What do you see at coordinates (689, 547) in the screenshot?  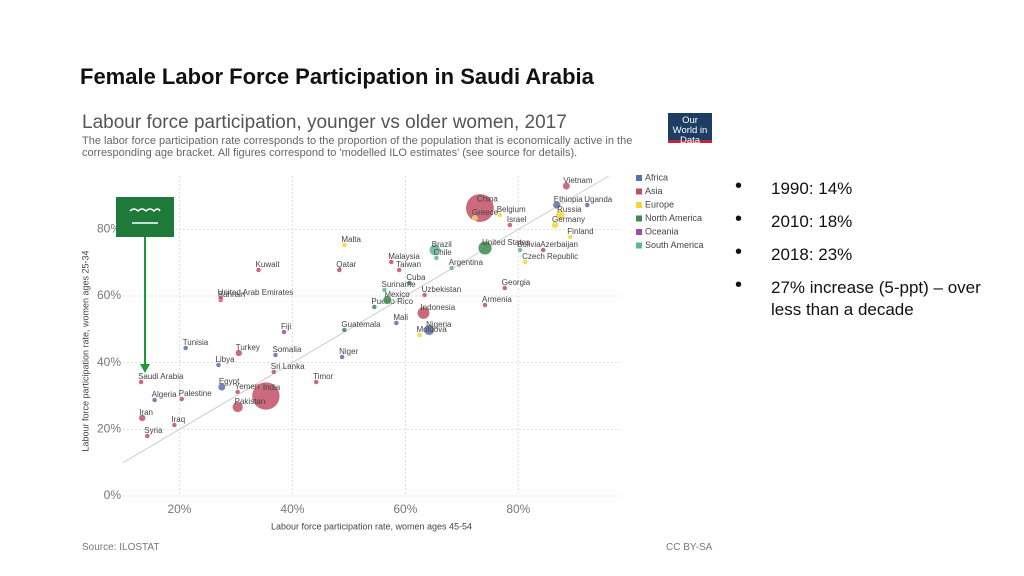 I see `license: CC BY-SA` at bounding box center [689, 547].